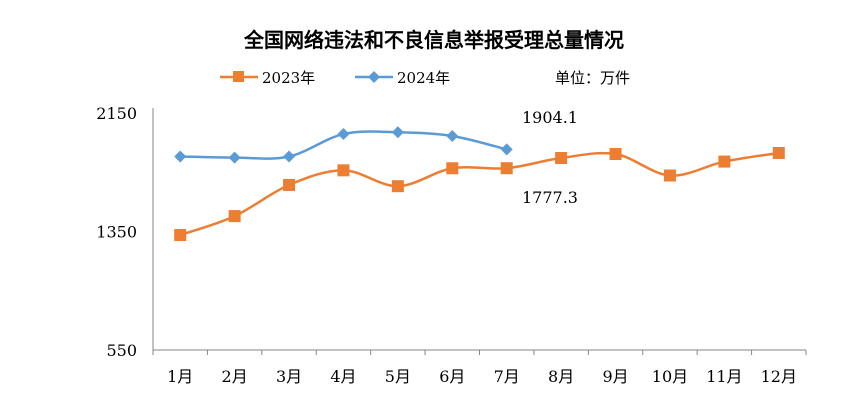 The image size is (868, 418). Describe the element at coordinates (779, 376) in the screenshot. I see `x-tick-label: 12月` at that location.